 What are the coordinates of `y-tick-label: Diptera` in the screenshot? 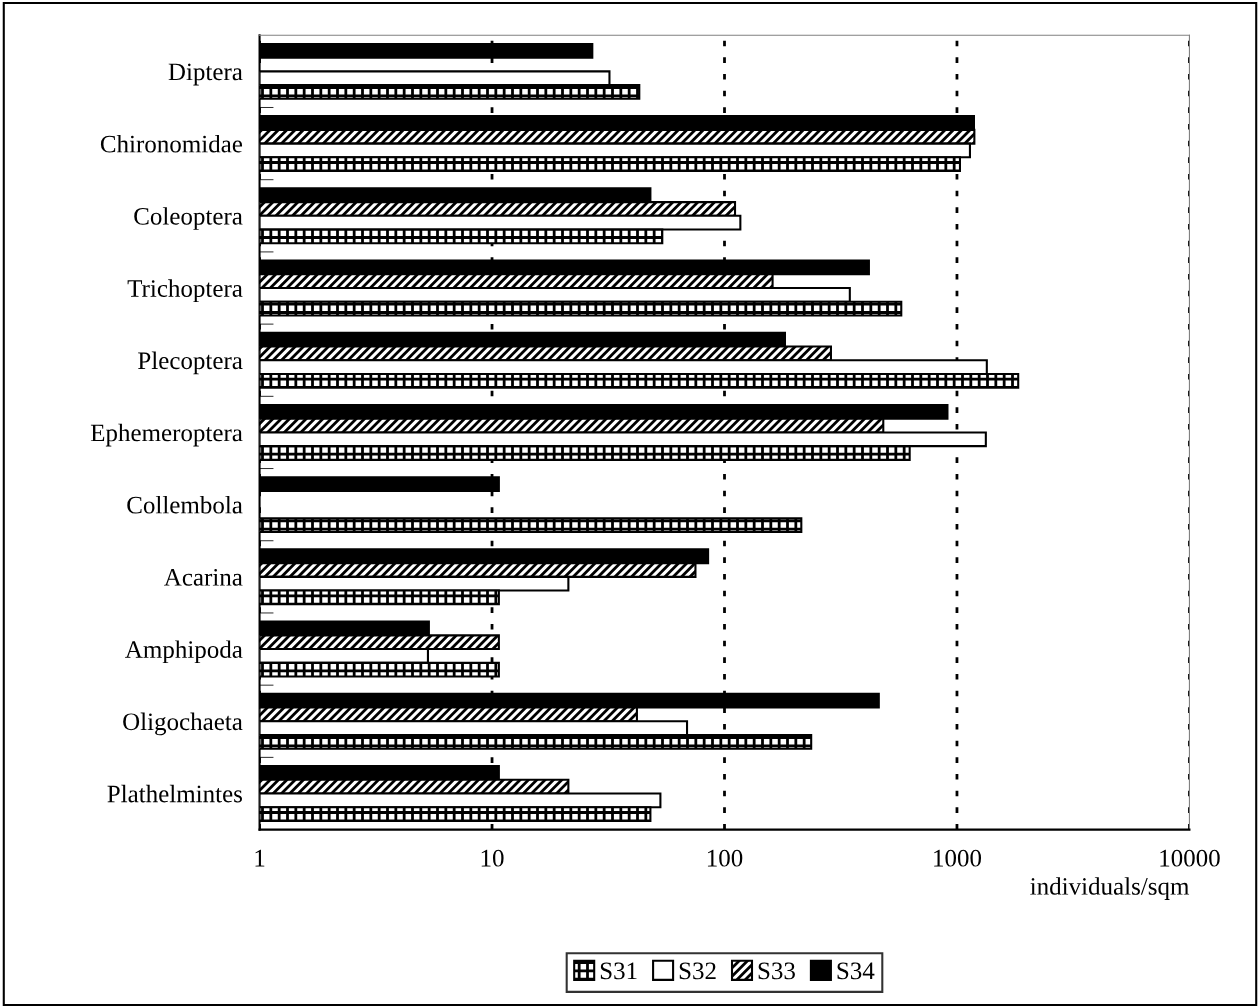 It's located at (205, 74).